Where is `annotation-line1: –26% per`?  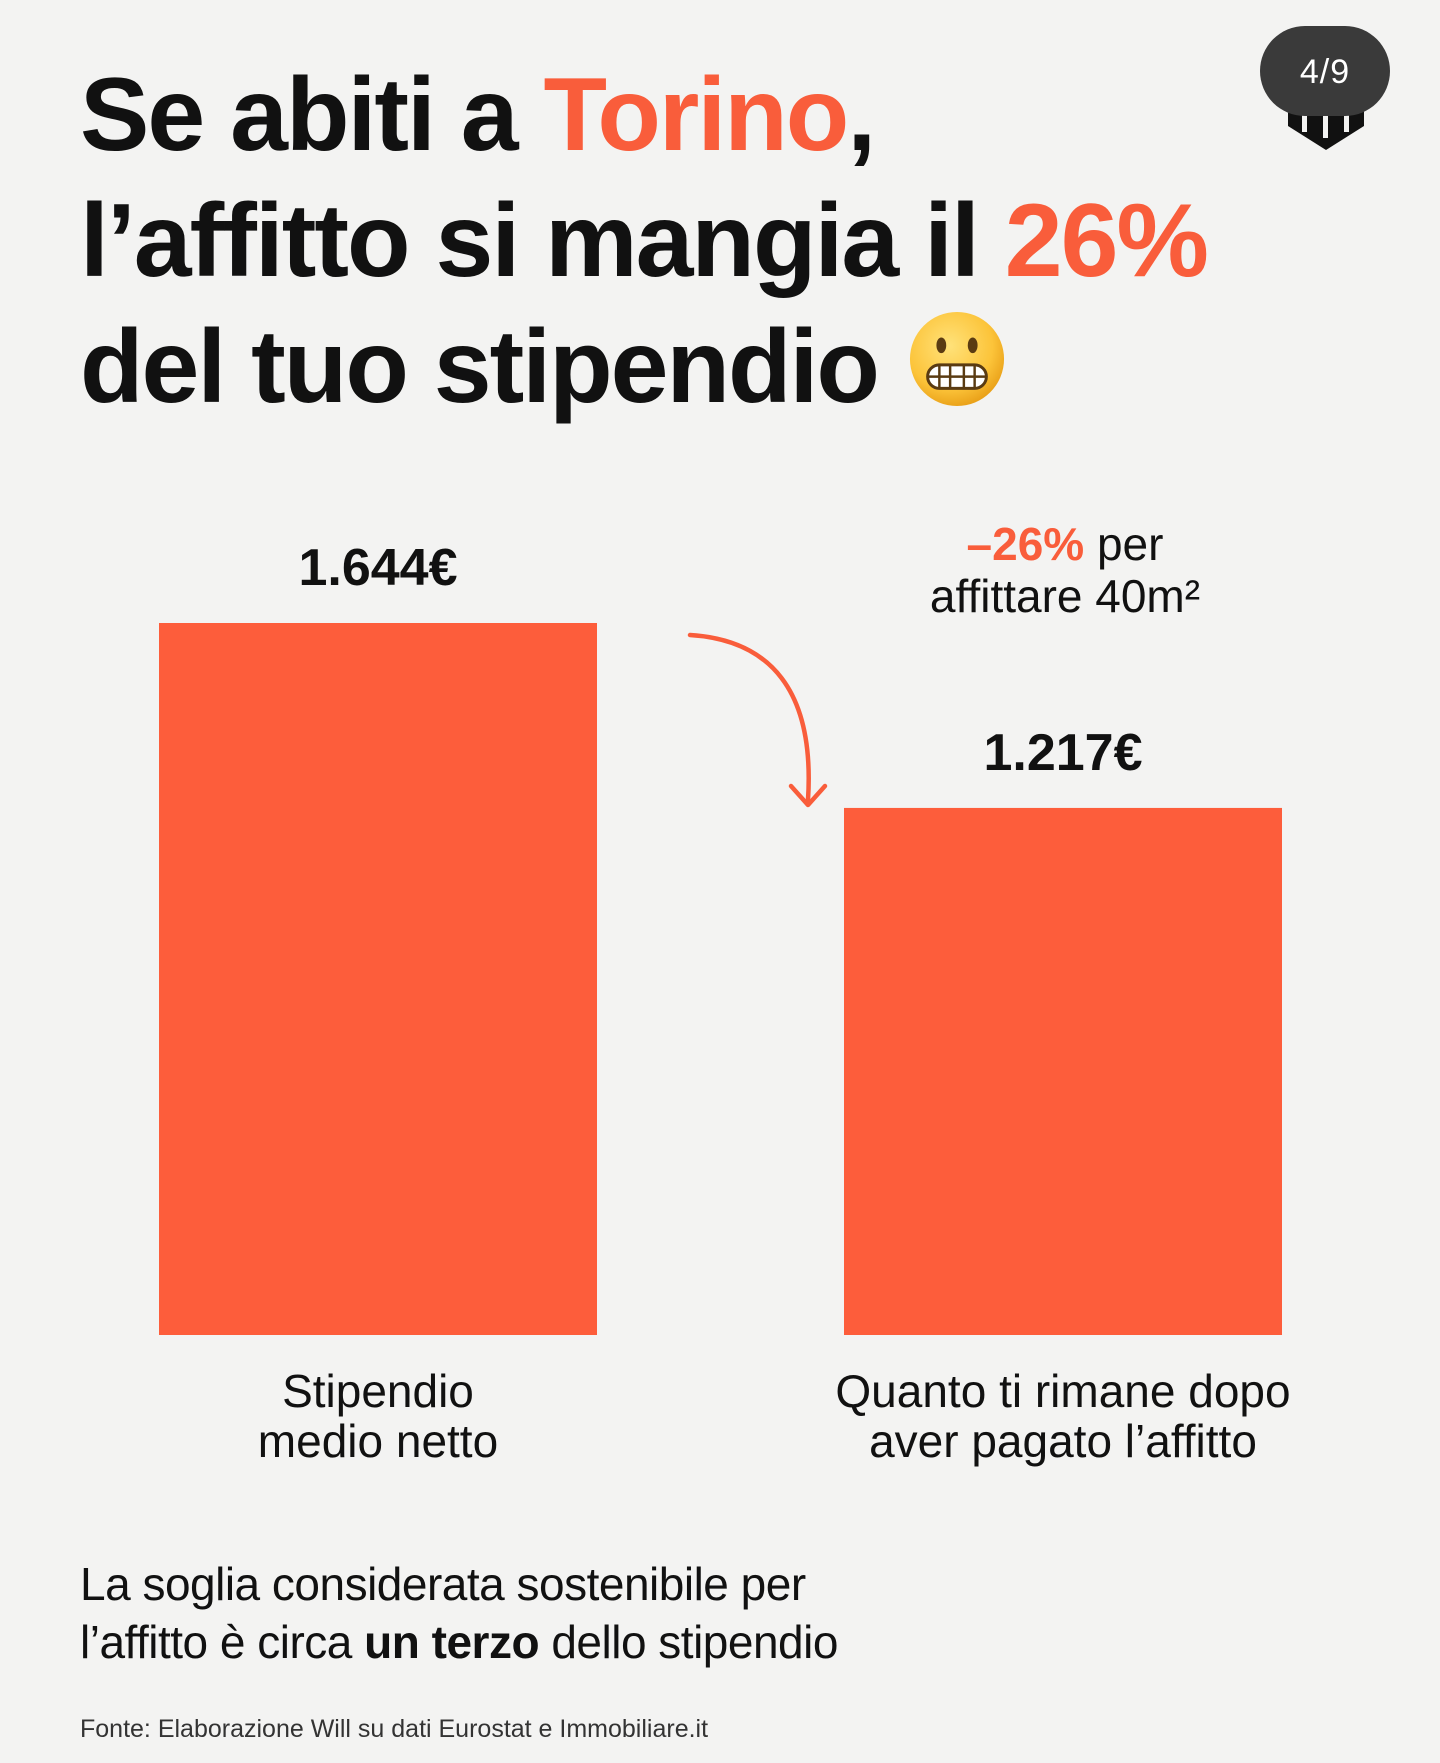 annotation-line1: –26% per is located at coordinates (1065, 544).